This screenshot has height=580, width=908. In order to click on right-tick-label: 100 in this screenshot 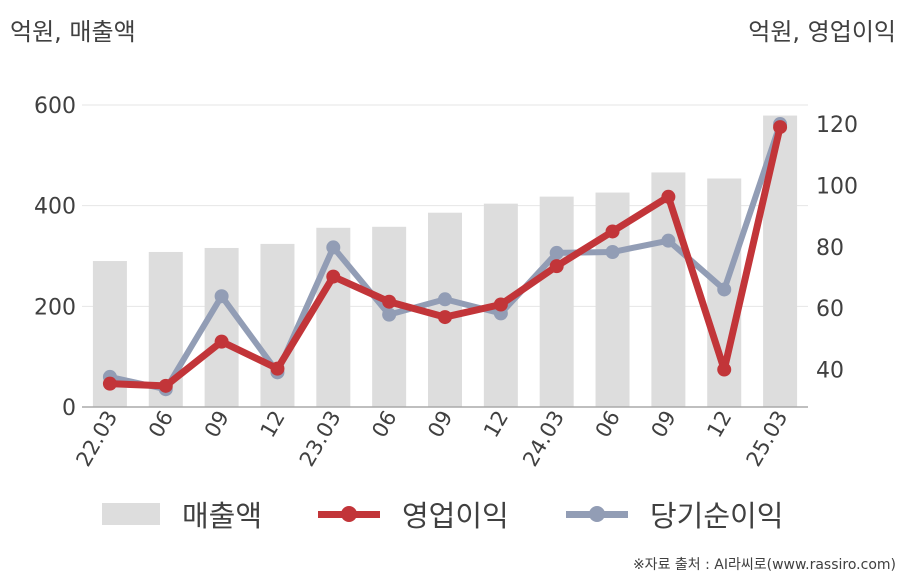, I will do `click(837, 186)`.